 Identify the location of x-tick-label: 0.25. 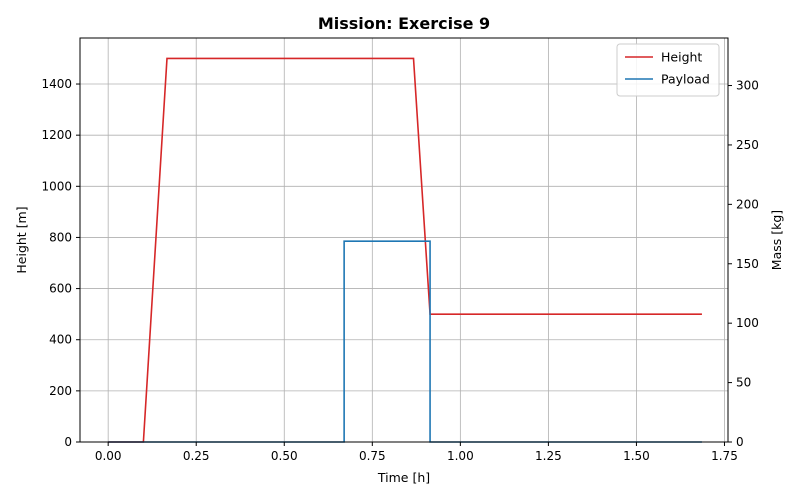
(196, 456).